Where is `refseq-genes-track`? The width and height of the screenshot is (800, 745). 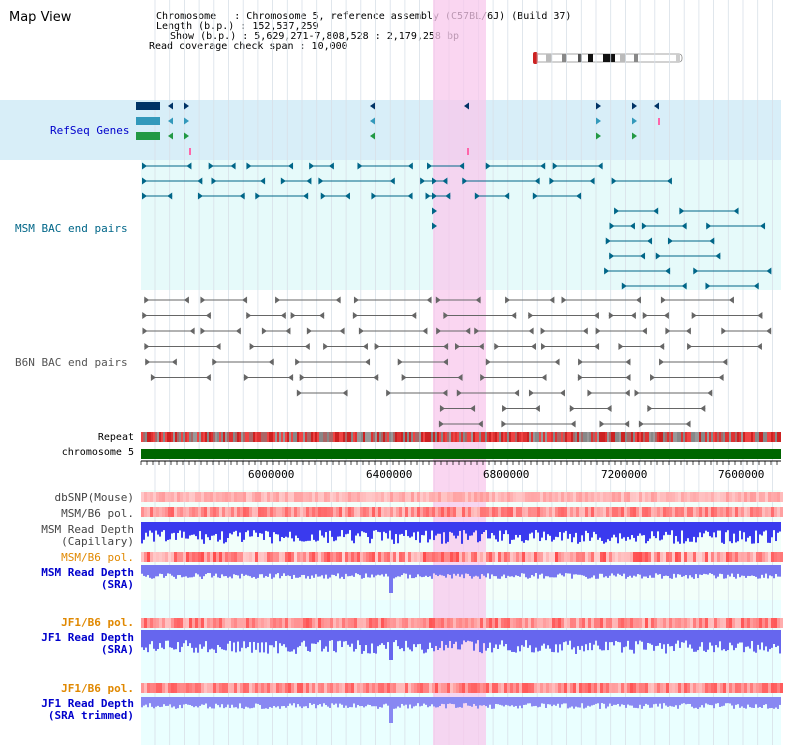 refseq-genes-track is located at coordinates (398, 128).